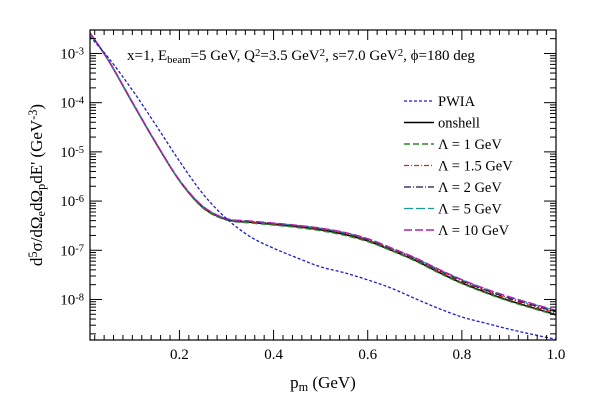 This screenshot has width=615, height=415. I want to click on y-tick-label: 10⁻³, so click(72, 54).